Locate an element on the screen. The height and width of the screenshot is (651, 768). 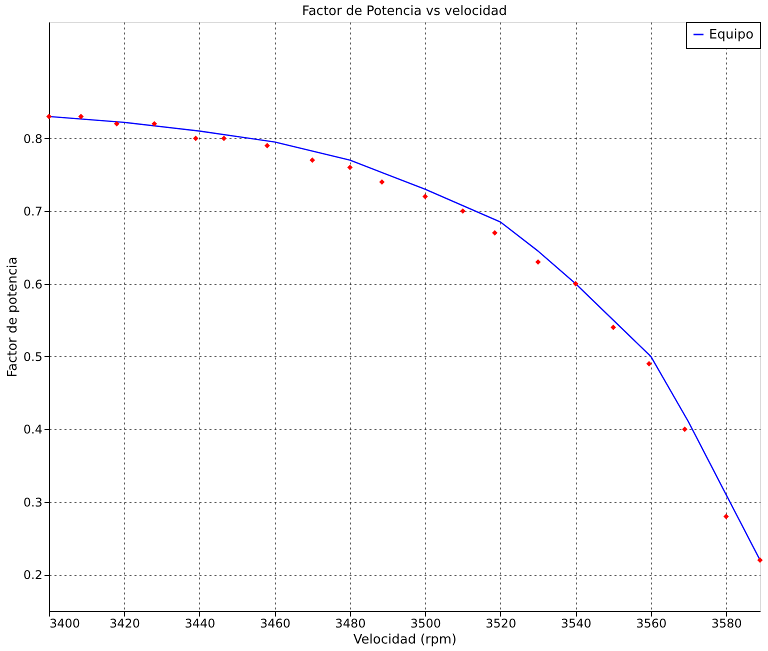
chart-title: Factor de Potencia vs velocidad is located at coordinates (404, 11).